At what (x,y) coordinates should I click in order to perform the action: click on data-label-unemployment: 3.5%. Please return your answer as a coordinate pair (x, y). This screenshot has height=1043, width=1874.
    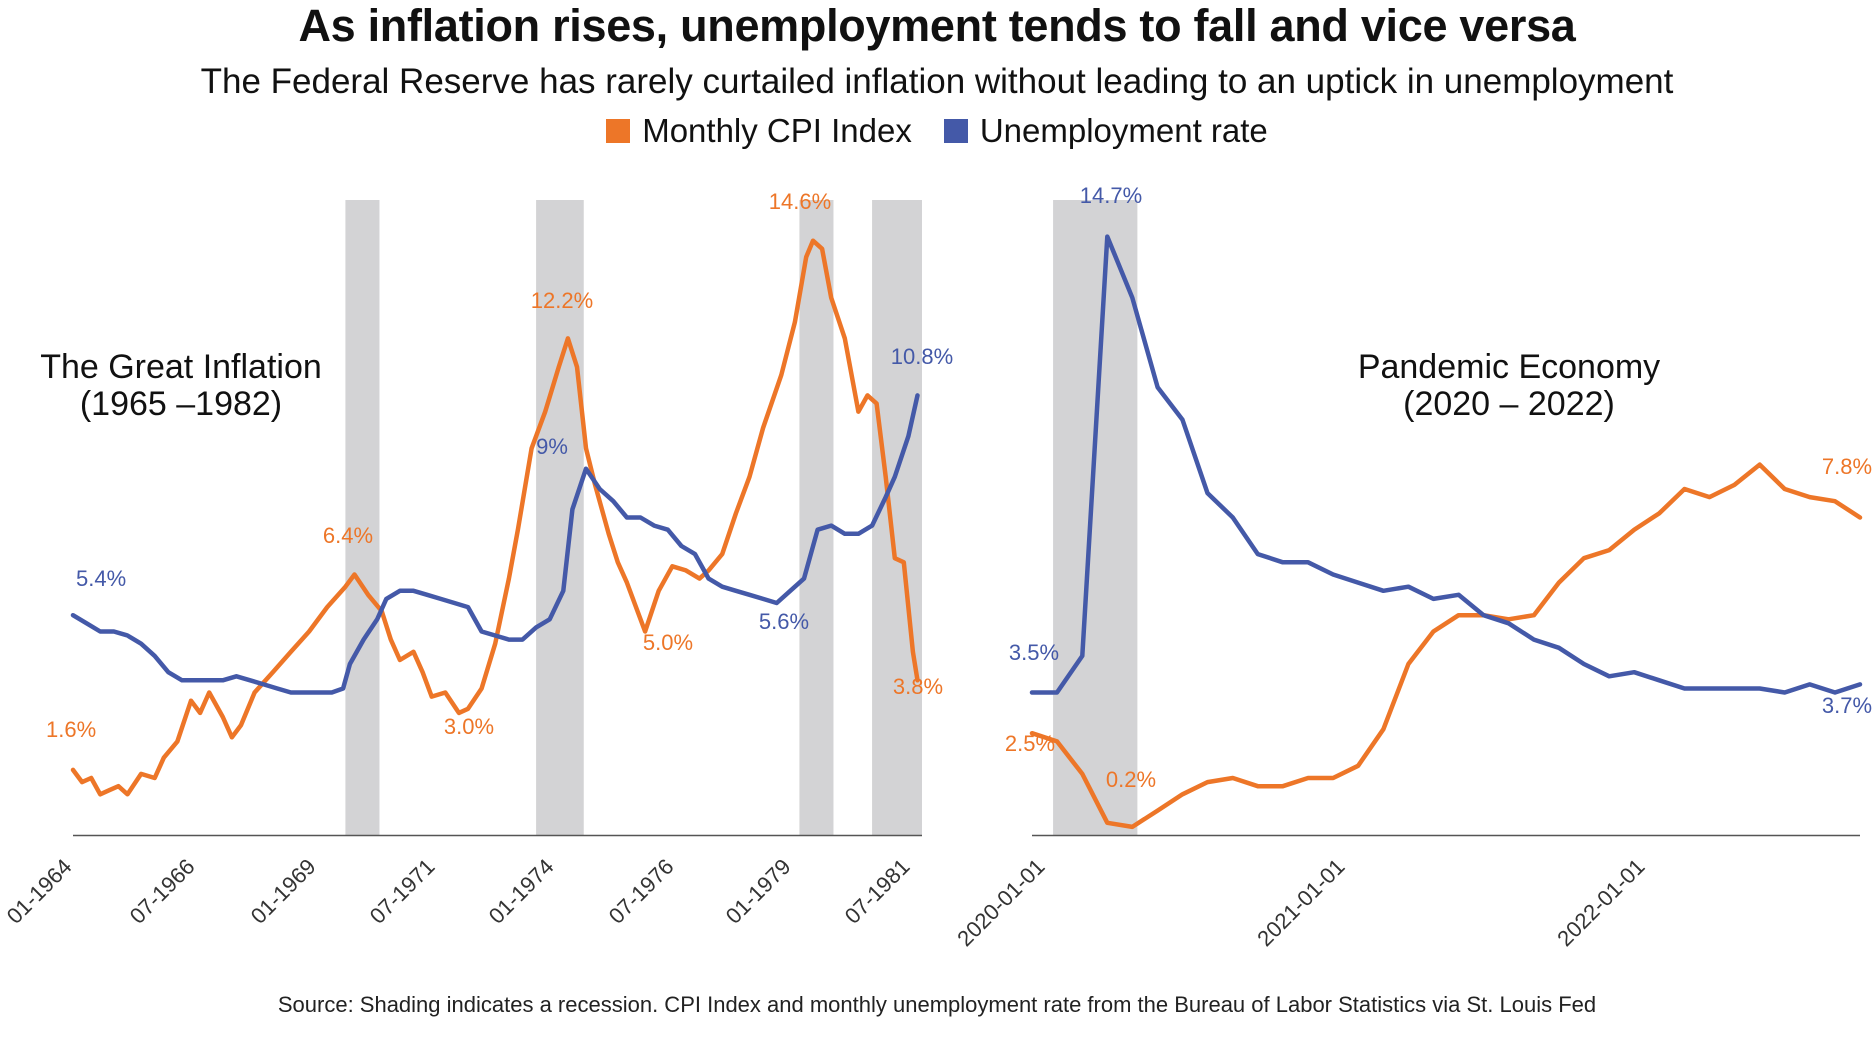
    Looking at the image, I should click on (1034, 652).